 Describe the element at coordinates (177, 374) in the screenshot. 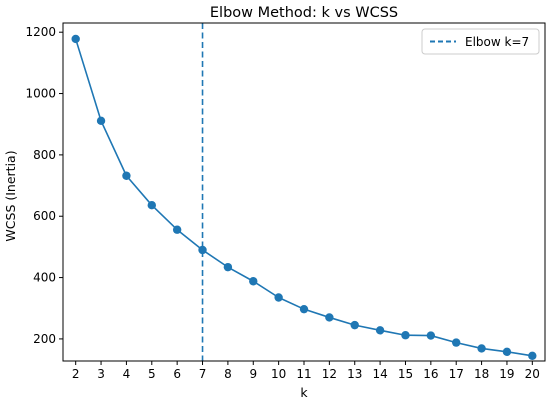

I see `x-tick-label: 6` at that location.